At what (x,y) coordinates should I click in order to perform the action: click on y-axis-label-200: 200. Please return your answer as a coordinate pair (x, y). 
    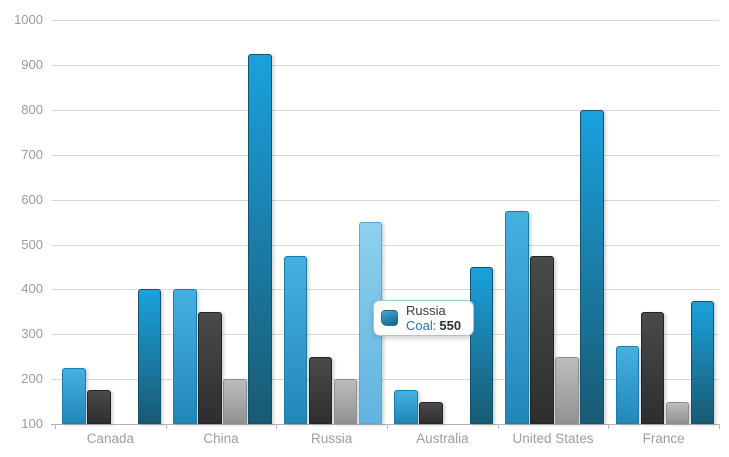
    Looking at the image, I should click on (32, 379).